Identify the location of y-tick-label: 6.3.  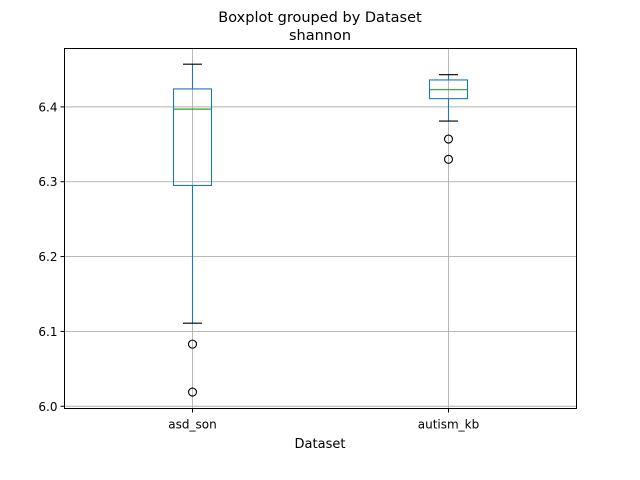
(47, 182).